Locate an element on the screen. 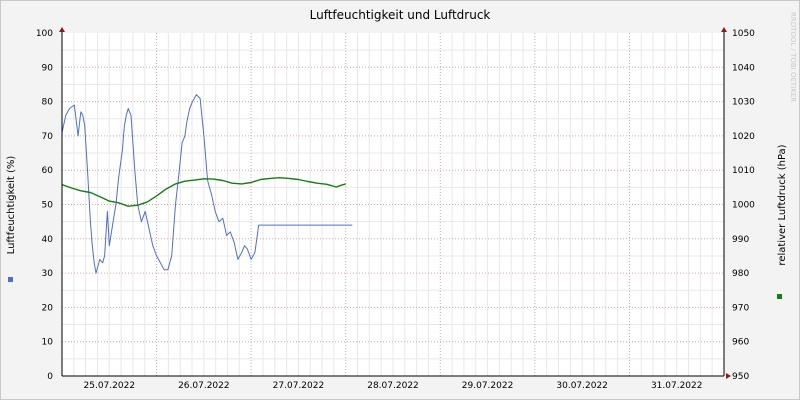  y-tick-label-right: 970 is located at coordinates (740, 308).